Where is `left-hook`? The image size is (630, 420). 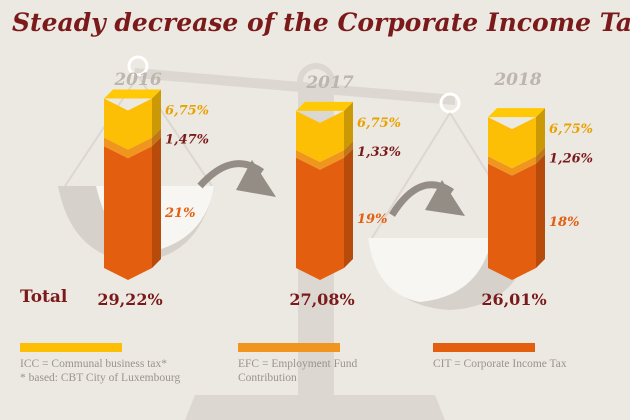 left-hook is located at coordinates (138, 66).